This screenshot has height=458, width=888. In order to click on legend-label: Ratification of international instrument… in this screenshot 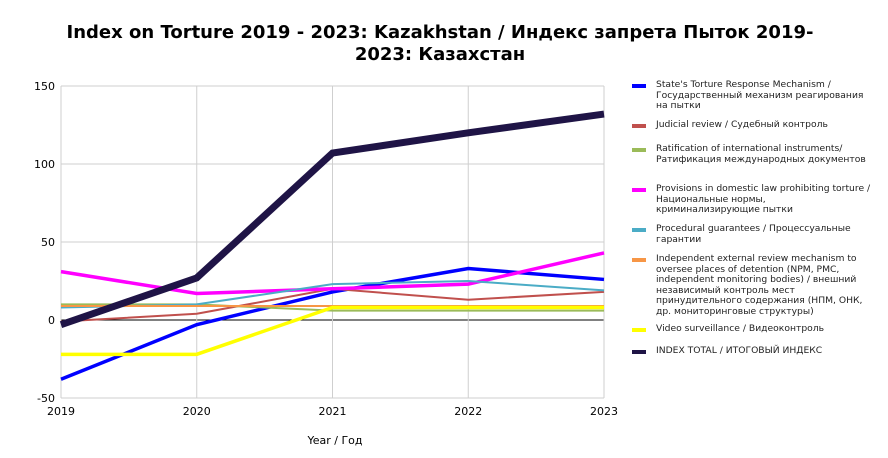, I will do `click(761, 154)`.